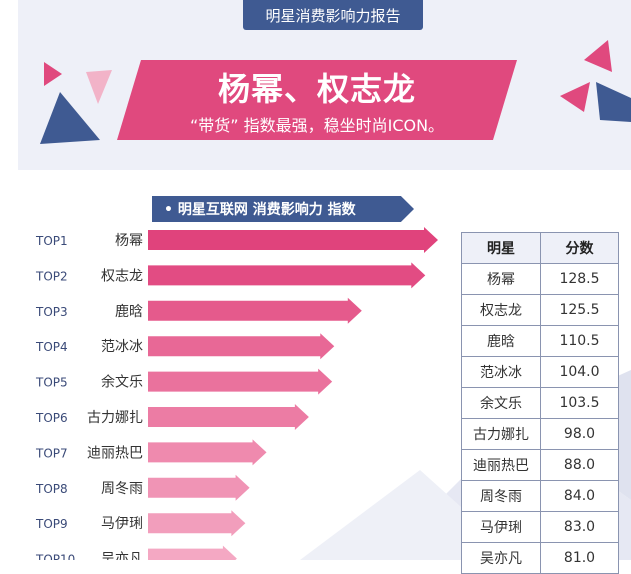  I want to click on table-cell-name: 杨幂, so click(501, 279).